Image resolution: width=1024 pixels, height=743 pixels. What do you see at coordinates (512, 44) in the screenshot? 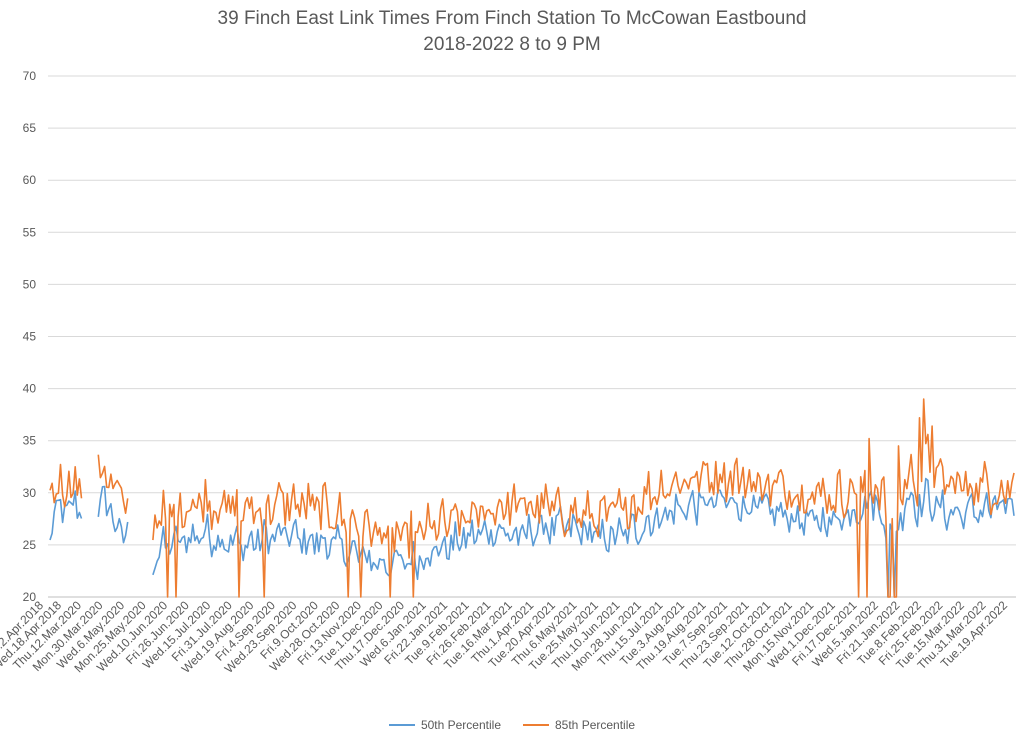
I see `chart-subtitle: 2018-2022 8 to 9 PM` at bounding box center [512, 44].